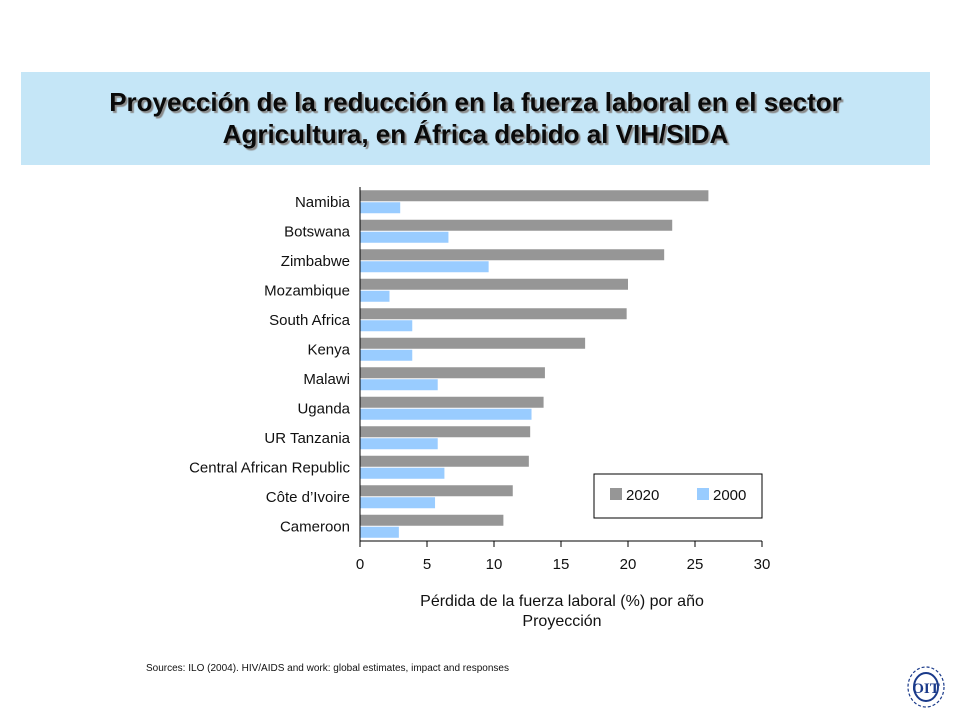  Describe the element at coordinates (307, 438) in the screenshot. I see `category-label: UR Tanzania` at that location.